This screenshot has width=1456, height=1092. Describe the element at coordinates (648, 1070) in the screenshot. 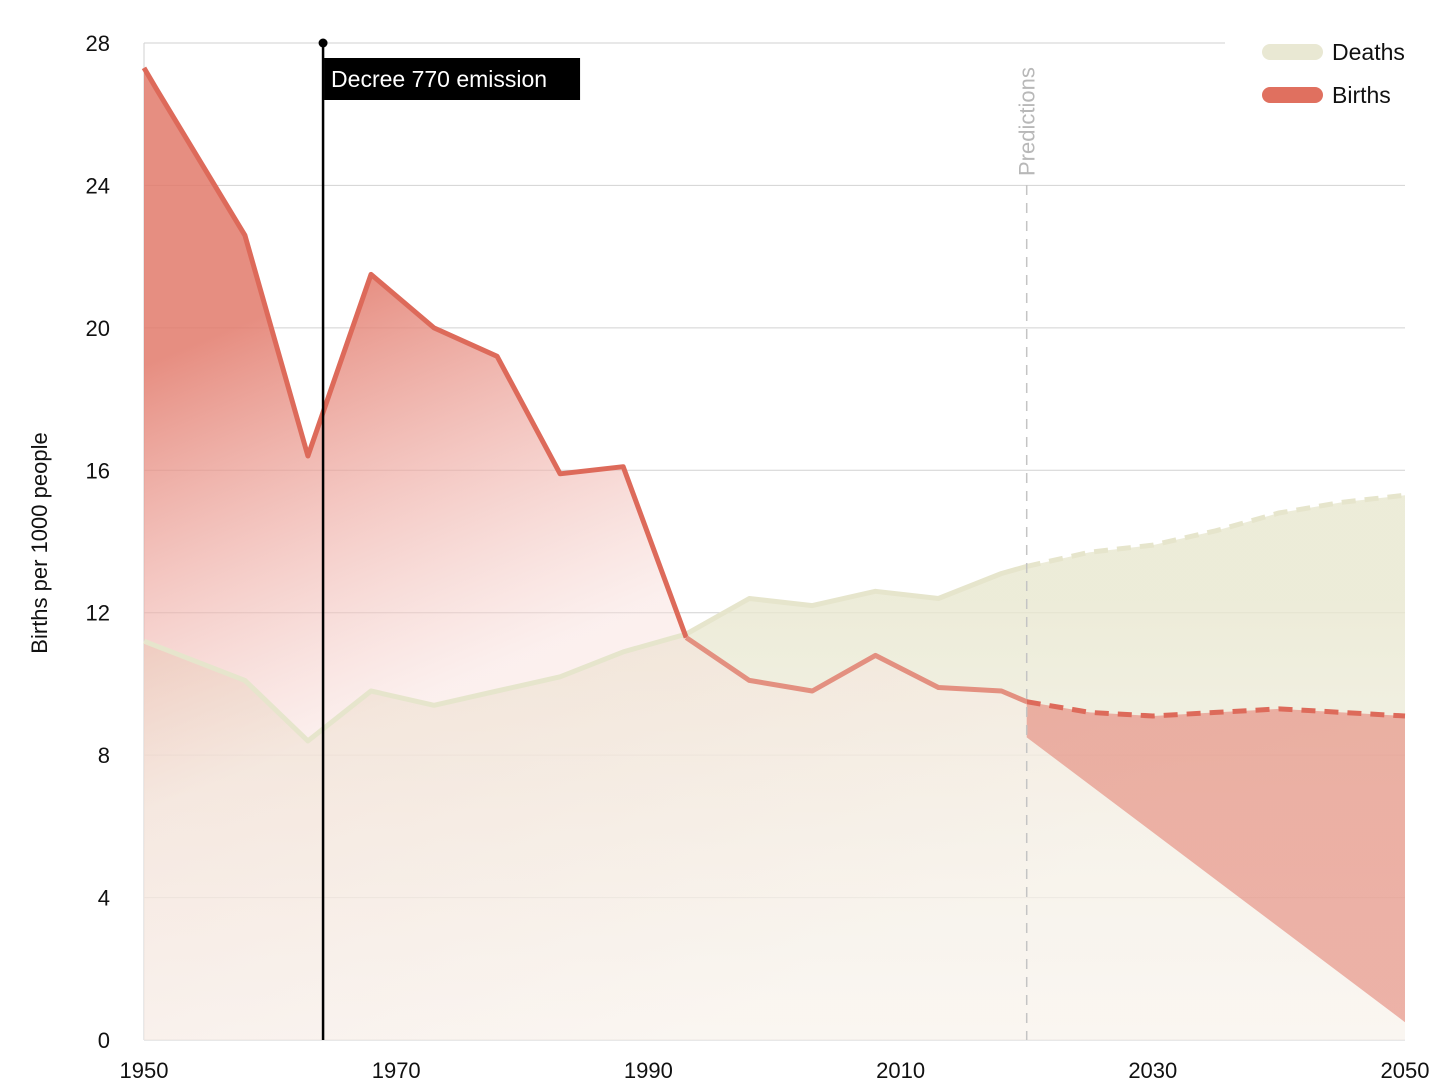

I see `x-tick-label-1990: 1990` at that location.